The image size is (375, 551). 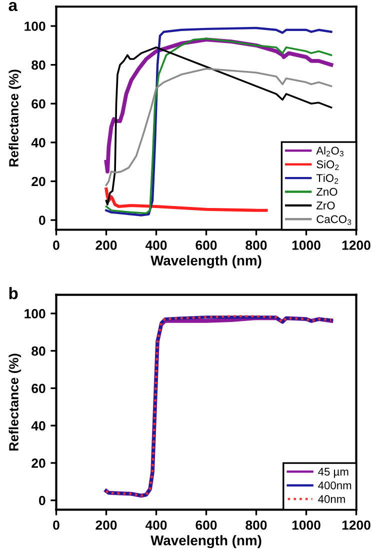 I want to click on legend-label: Al$_{2}$O$_{3}$, so click(x=330, y=151).